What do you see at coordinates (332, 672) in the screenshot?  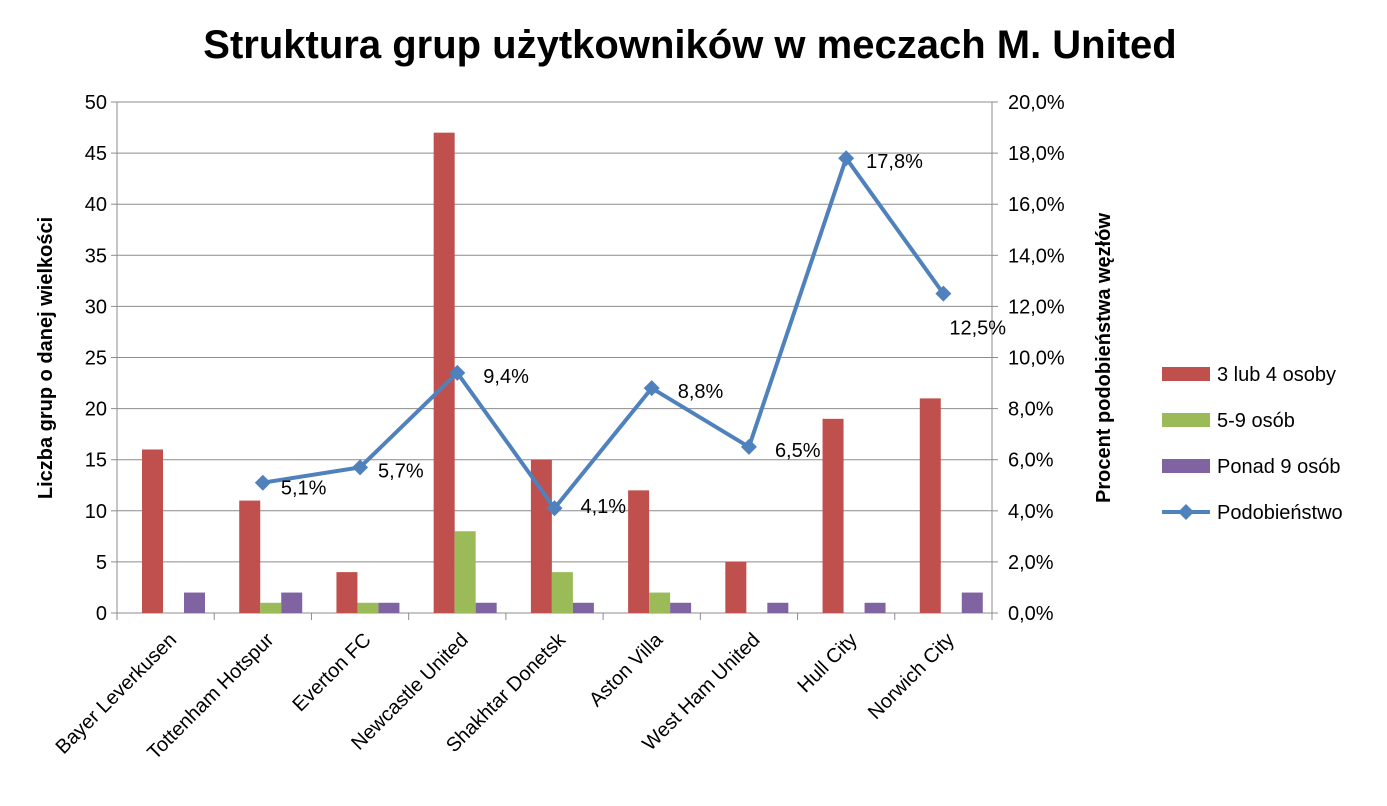 I see `x-tick-label: Everton FC` at bounding box center [332, 672].